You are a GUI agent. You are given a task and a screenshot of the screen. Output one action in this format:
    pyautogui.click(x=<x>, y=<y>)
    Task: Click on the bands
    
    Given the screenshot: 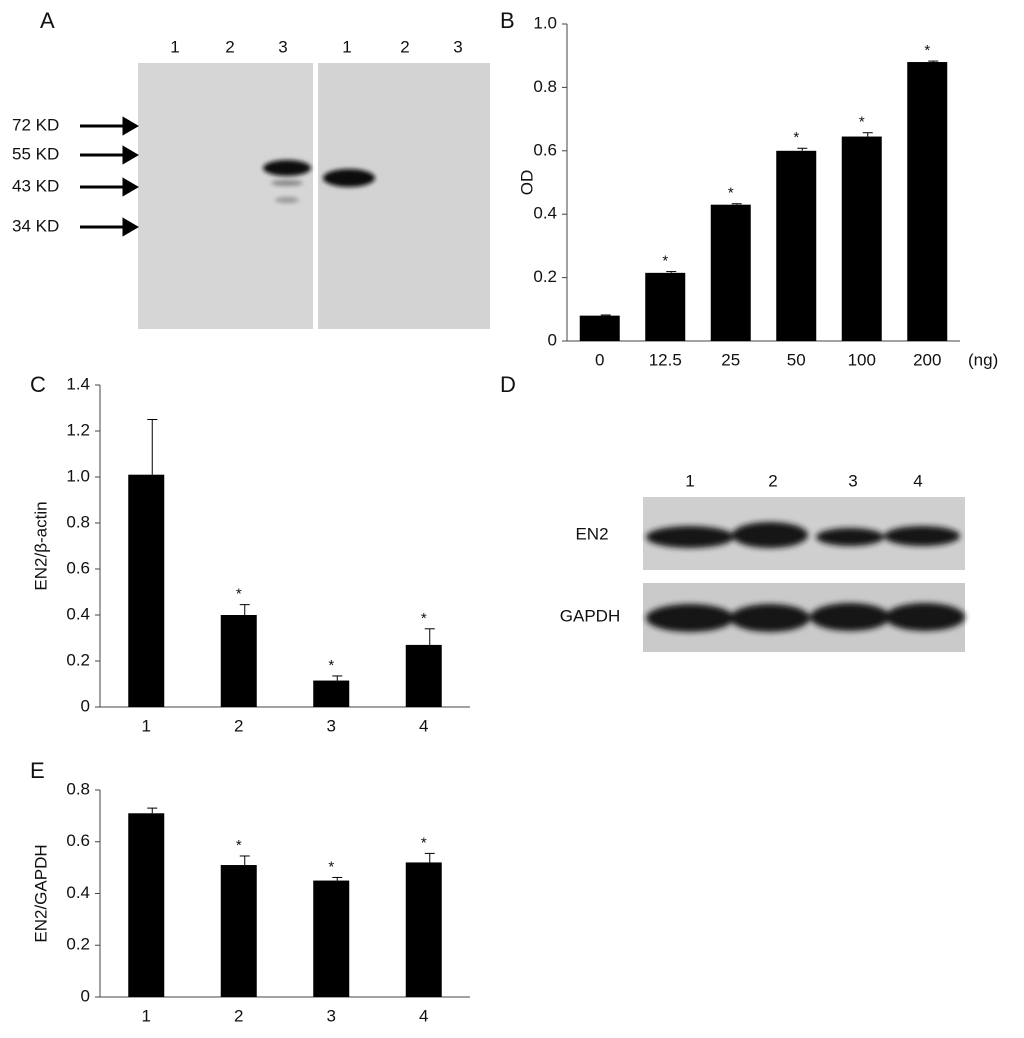 What is the action you would take?
    pyautogui.click(x=805, y=577)
    